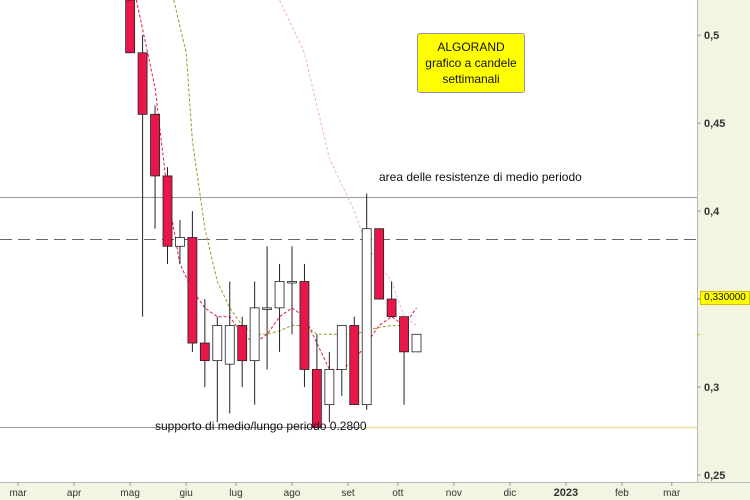 The height and width of the screenshot is (500, 750). Describe the element at coordinates (566, 493) in the screenshot. I see `x-tick-label: 2023` at that location.